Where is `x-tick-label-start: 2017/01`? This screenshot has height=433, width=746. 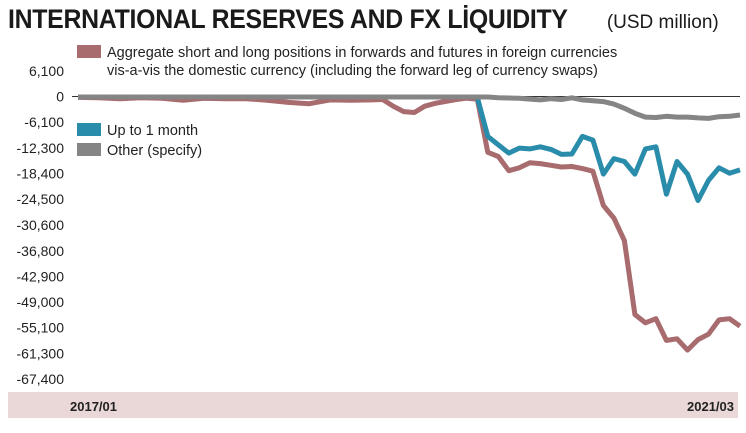 x-tick-label-start: 2017/01 is located at coordinates (93, 406).